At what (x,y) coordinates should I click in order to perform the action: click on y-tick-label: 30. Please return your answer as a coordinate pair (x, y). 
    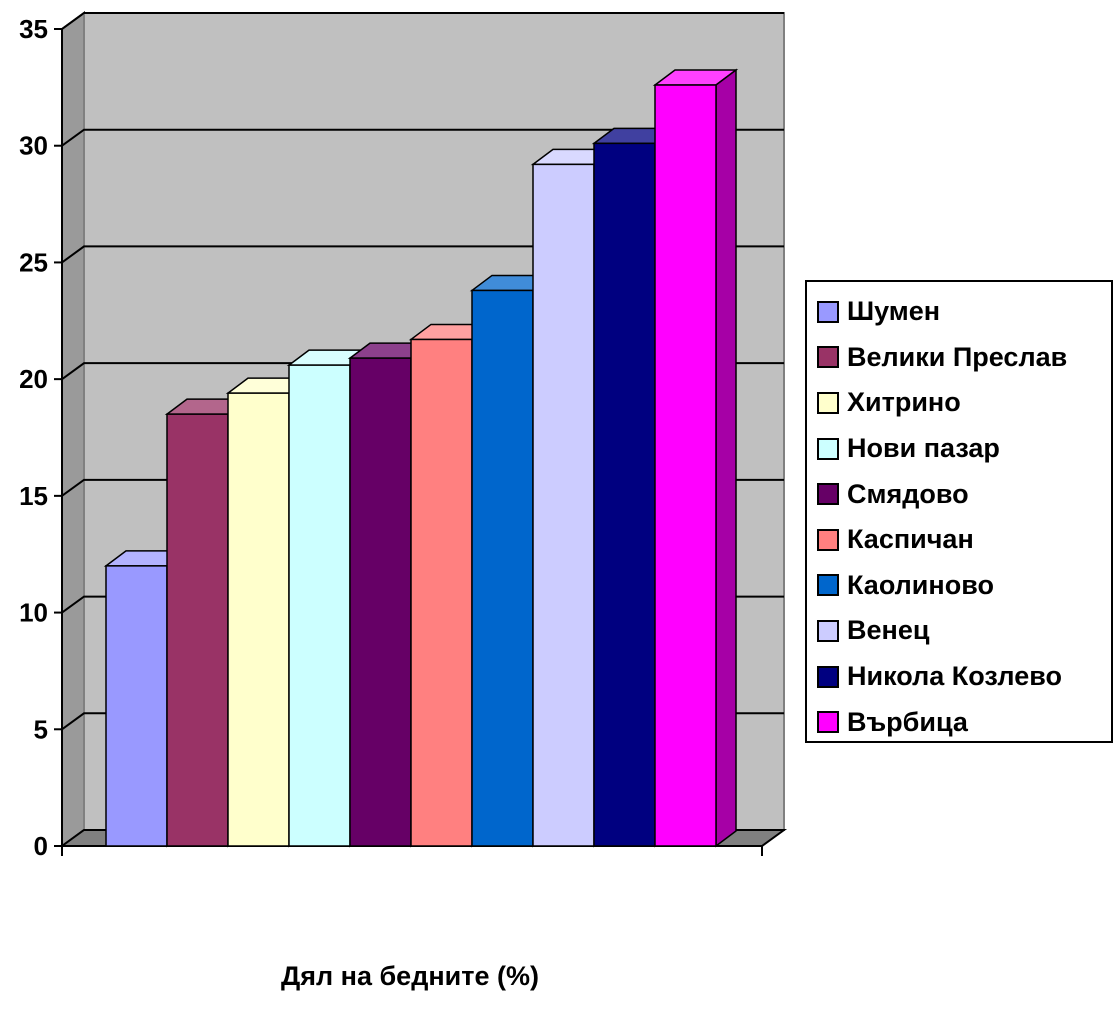
    Looking at the image, I should click on (33, 146).